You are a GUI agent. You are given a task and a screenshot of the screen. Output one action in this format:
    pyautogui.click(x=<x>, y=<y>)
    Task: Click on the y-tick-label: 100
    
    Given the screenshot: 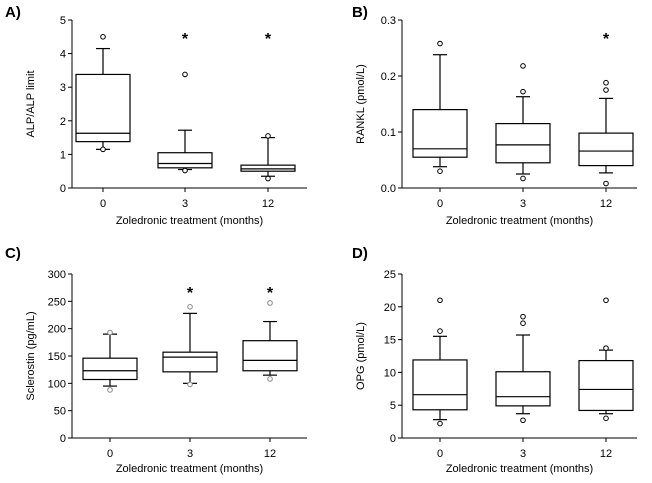 What is the action you would take?
    pyautogui.click(x=57, y=384)
    